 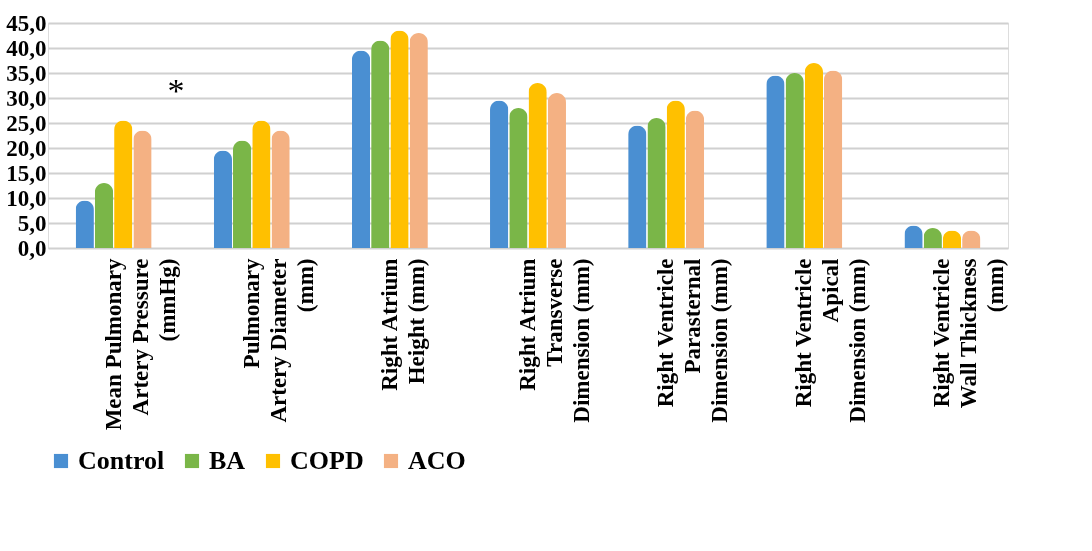 I want to click on x-tick-label: Right Ventricle Wall Thickness (mm), so click(x=969, y=333).